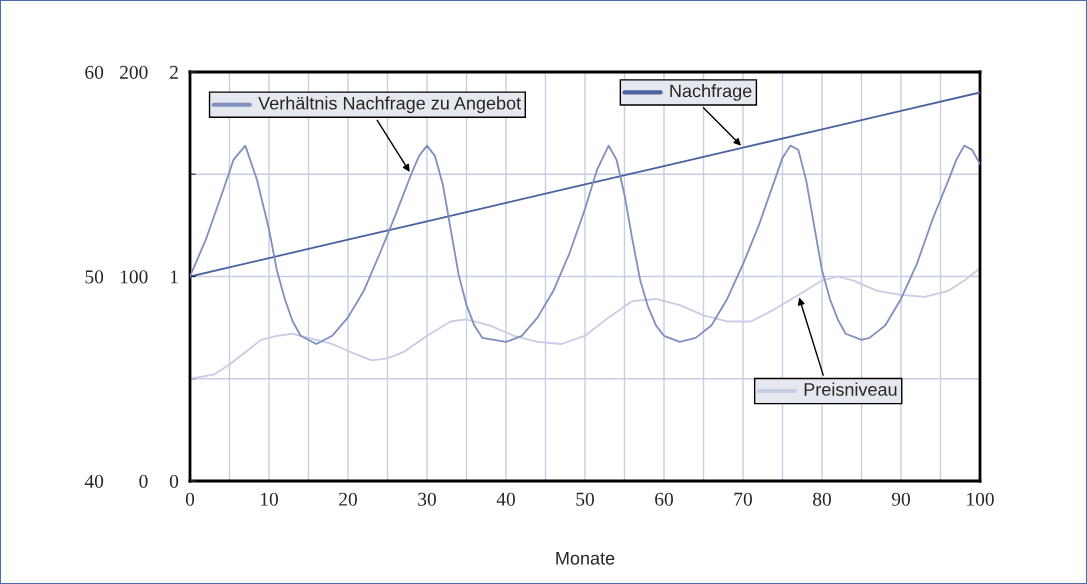 This screenshot has height=584, width=1087. What do you see at coordinates (174, 72) in the screenshot?
I see `y3-tick-label: 2` at bounding box center [174, 72].